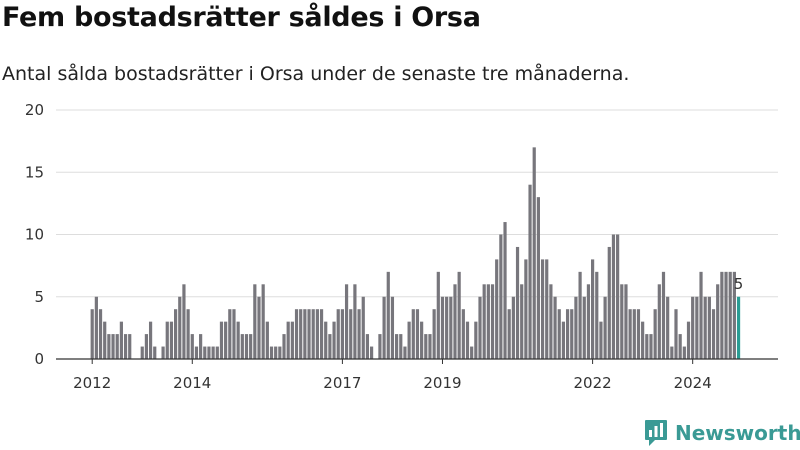 This screenshot has height=450, width=800. Describe the element at coordinates (39, 359) in the screenshot. I see `y-tick-label: 0` at that location.